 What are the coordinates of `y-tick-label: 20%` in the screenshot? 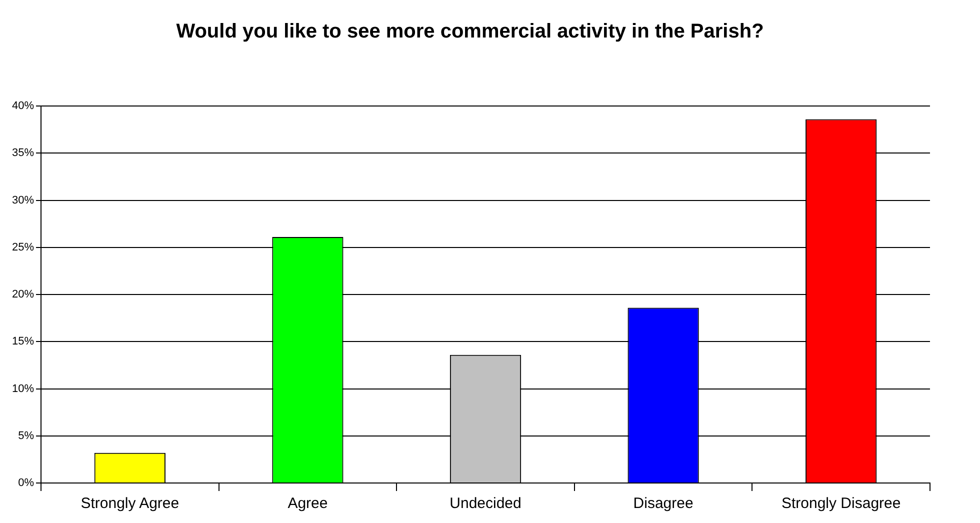 It's located at (23, 294).